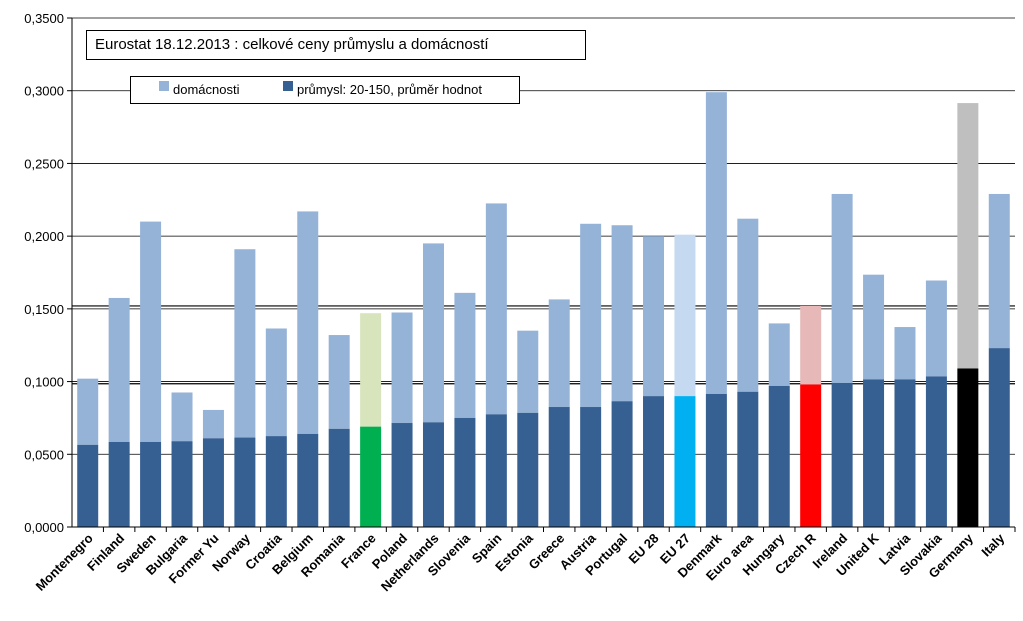 This screenshot has width=1023, height=621. Describe the element at coordinates (993, 545) in the screenshot. I see `x-tick-label: Italy` at that location.